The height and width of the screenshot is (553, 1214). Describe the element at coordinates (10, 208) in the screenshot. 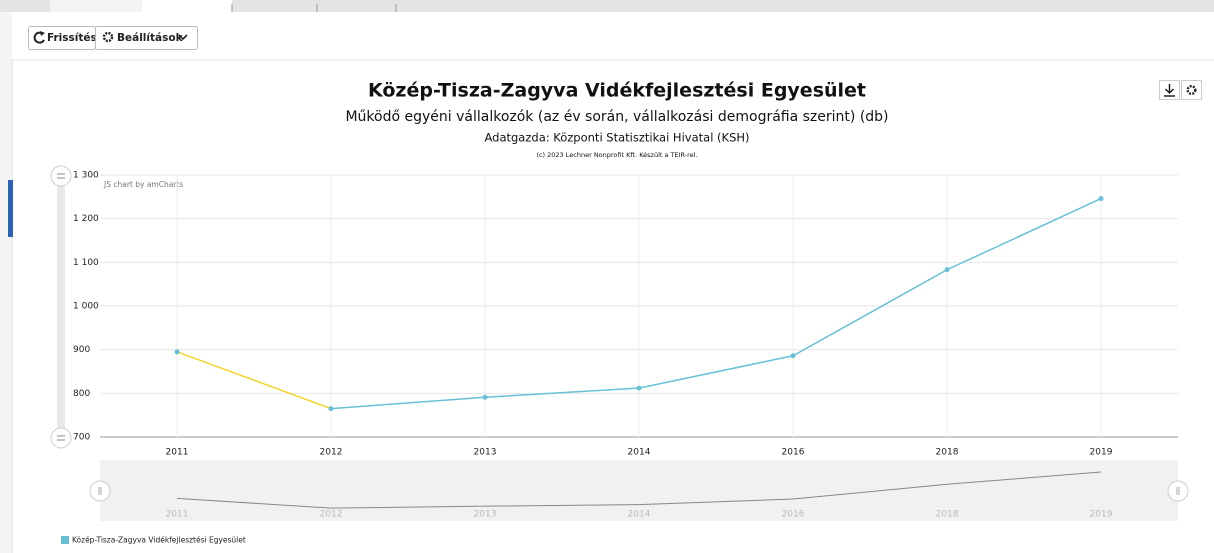

I see `side-indicator` at that location.